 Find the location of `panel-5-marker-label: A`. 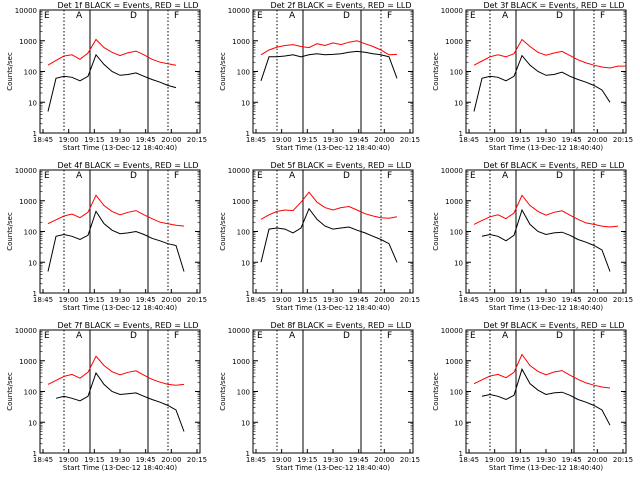

panel-5-marker-label: A is located at coordinates (292, 176).